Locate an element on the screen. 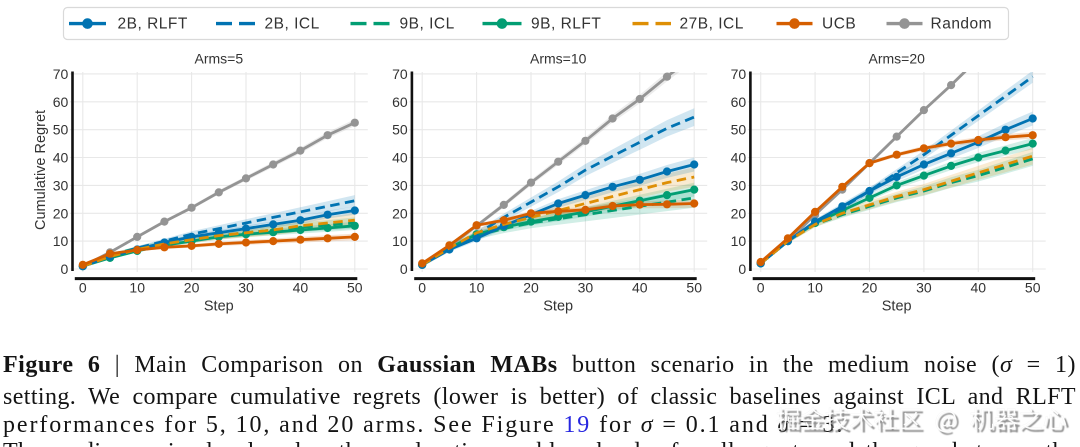 This screenshot has height=447, width=1080. svg-text: Random is located at coordinates (962, 24).